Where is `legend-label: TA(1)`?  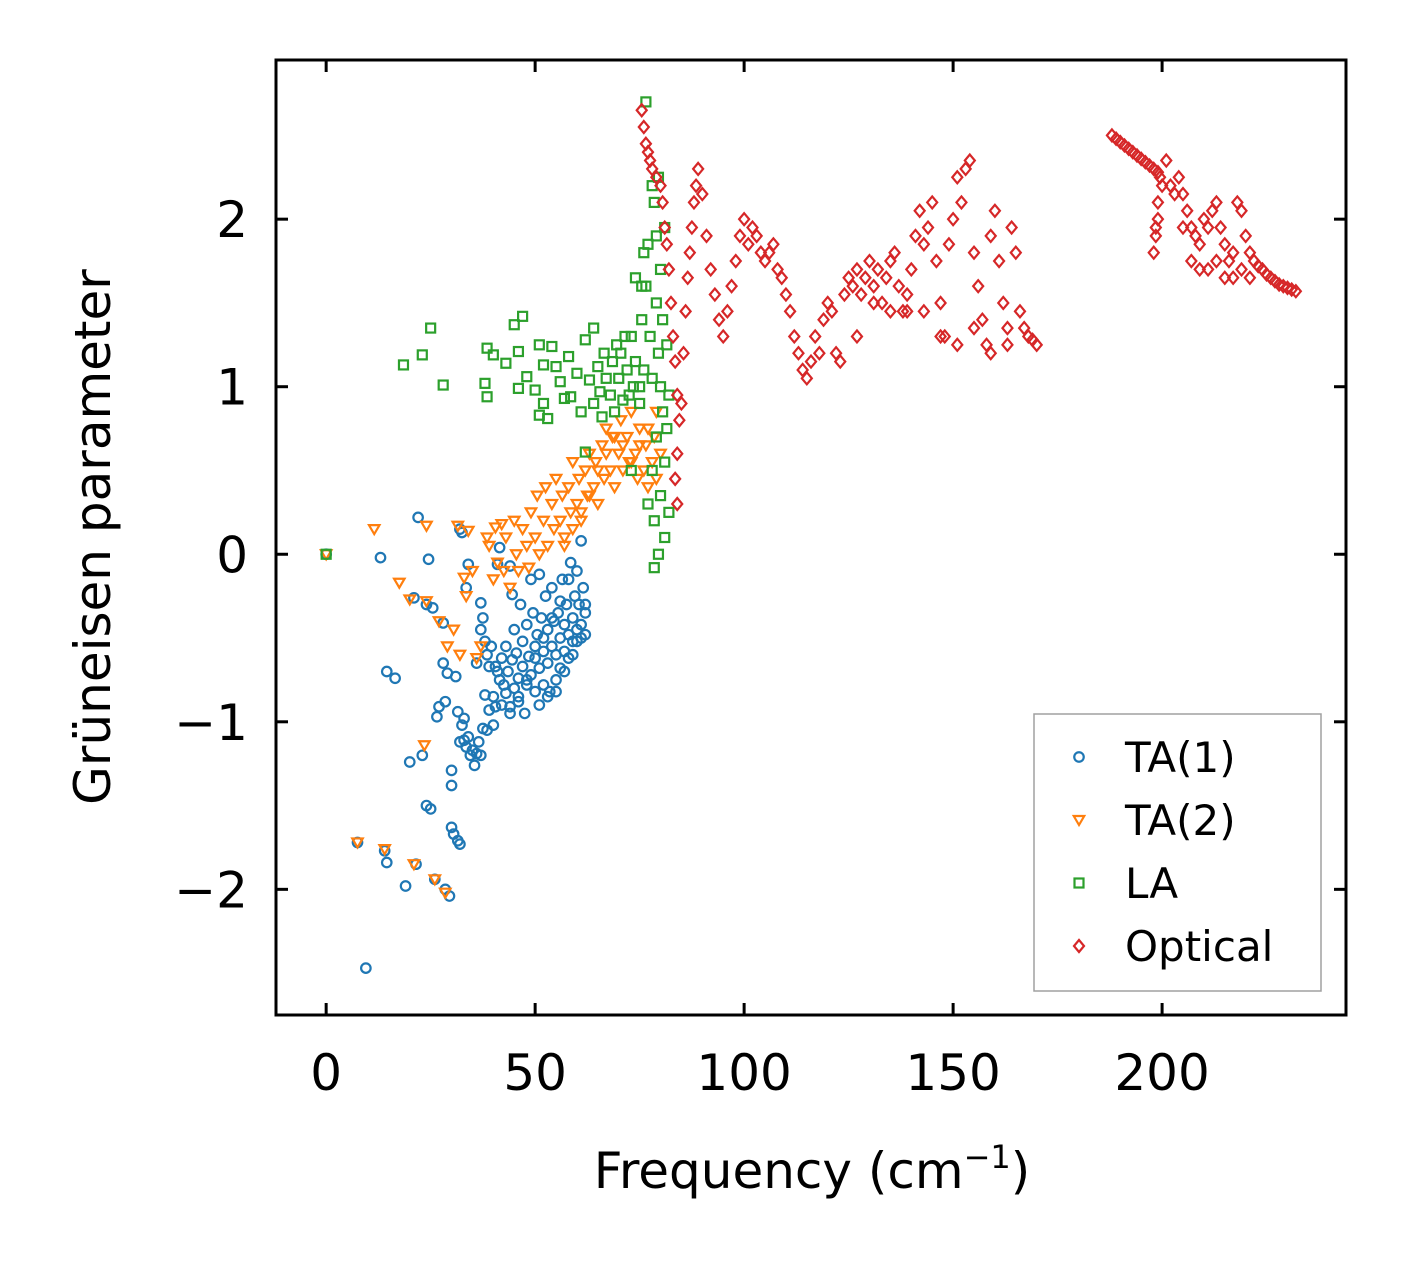
legend-label: TA(1) is located at coordinates (1180, 757).